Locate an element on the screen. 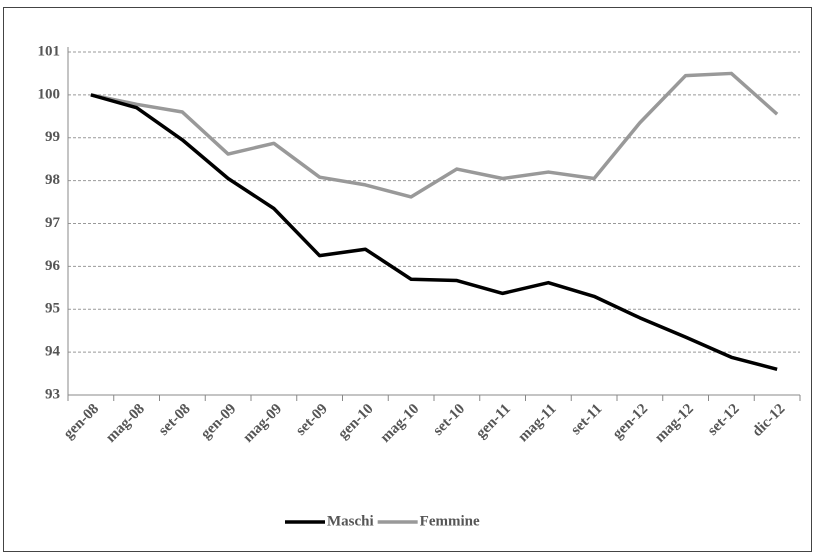 This screenshot has height=554, width=815. legend-label: Maschi is located at coordinates (350, 521).